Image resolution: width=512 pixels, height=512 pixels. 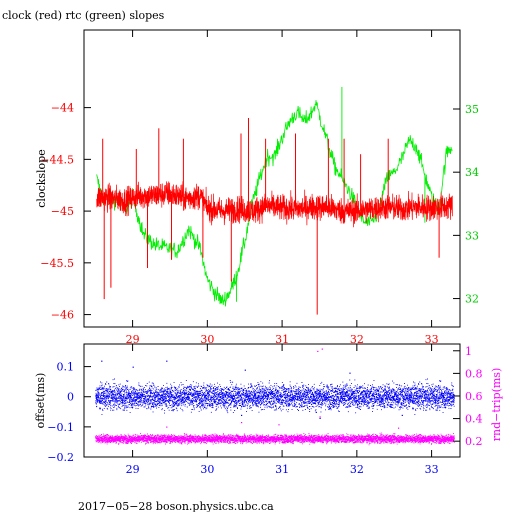 I want to click on top-x-tick-label: 29, so click(x=133, y=339).